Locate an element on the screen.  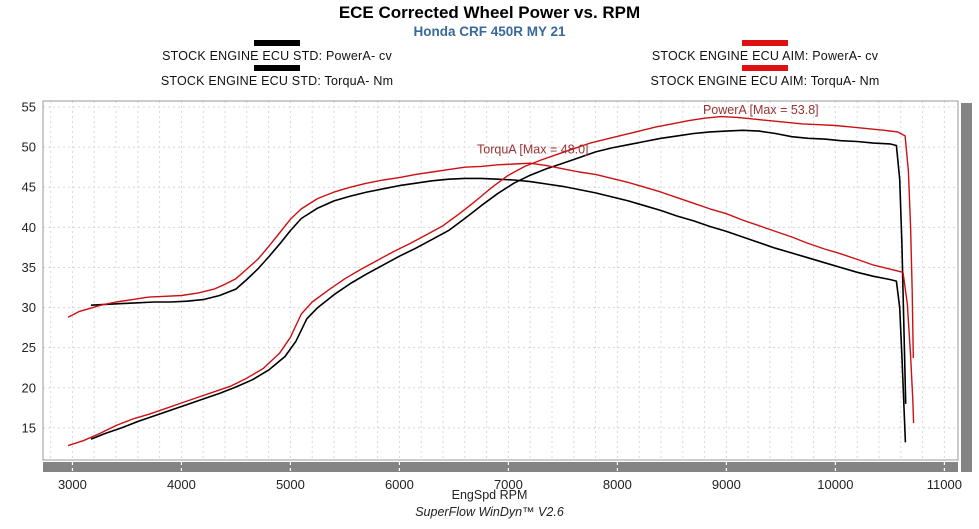
x-axis-label: EngSpd RPM is located at coordinates (489, 495).